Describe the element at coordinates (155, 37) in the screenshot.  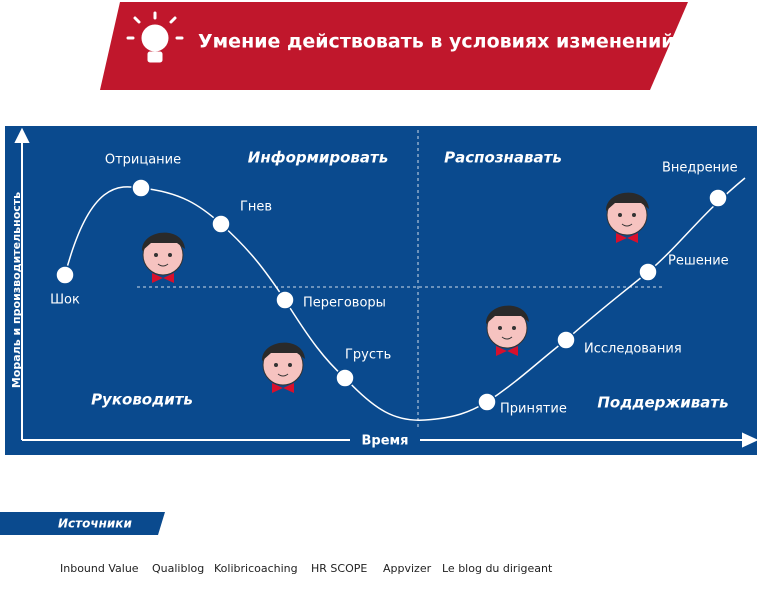
I see `lightbulb-icon` at that location.